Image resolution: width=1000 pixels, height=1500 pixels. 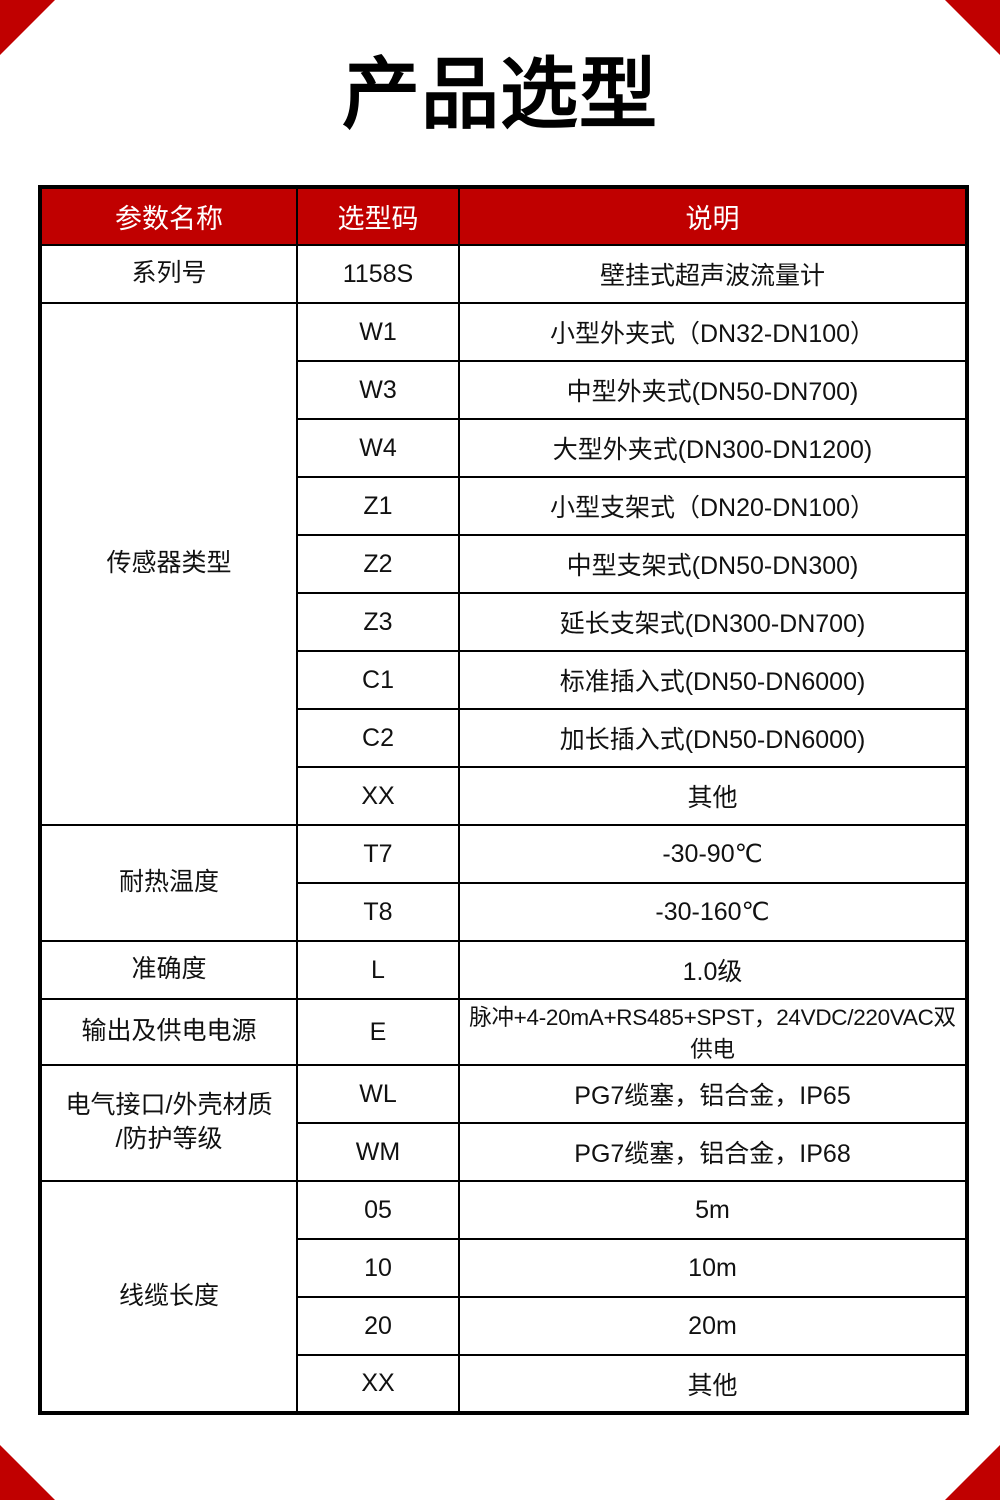 I want to click on description-cell: 中型外夹式(DN50-DN700), so click(x=713, y=390).